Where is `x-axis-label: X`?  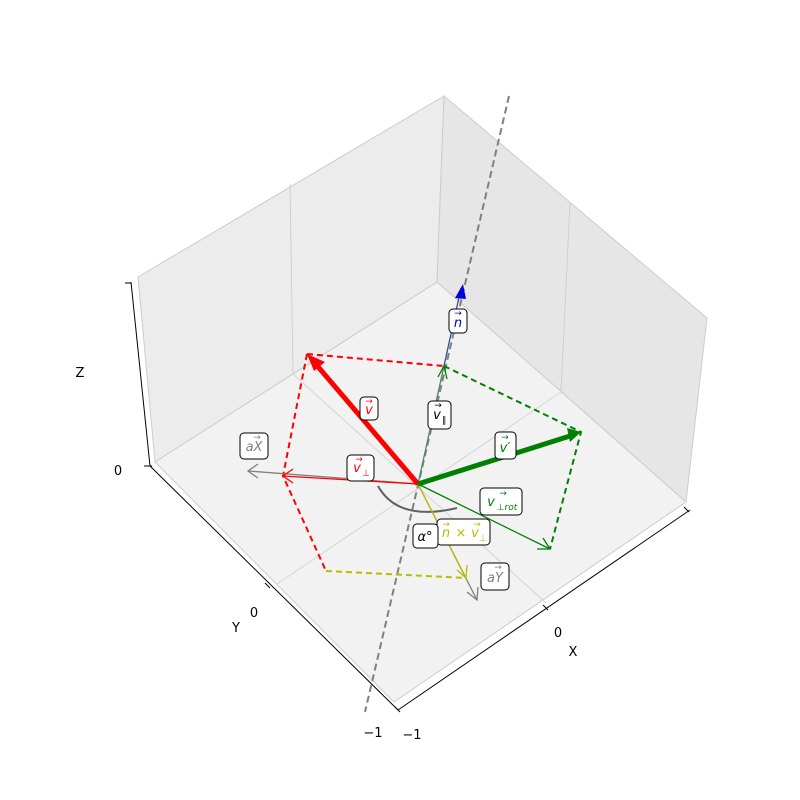 x-axis-label: X is located at coordinates (573, 652).